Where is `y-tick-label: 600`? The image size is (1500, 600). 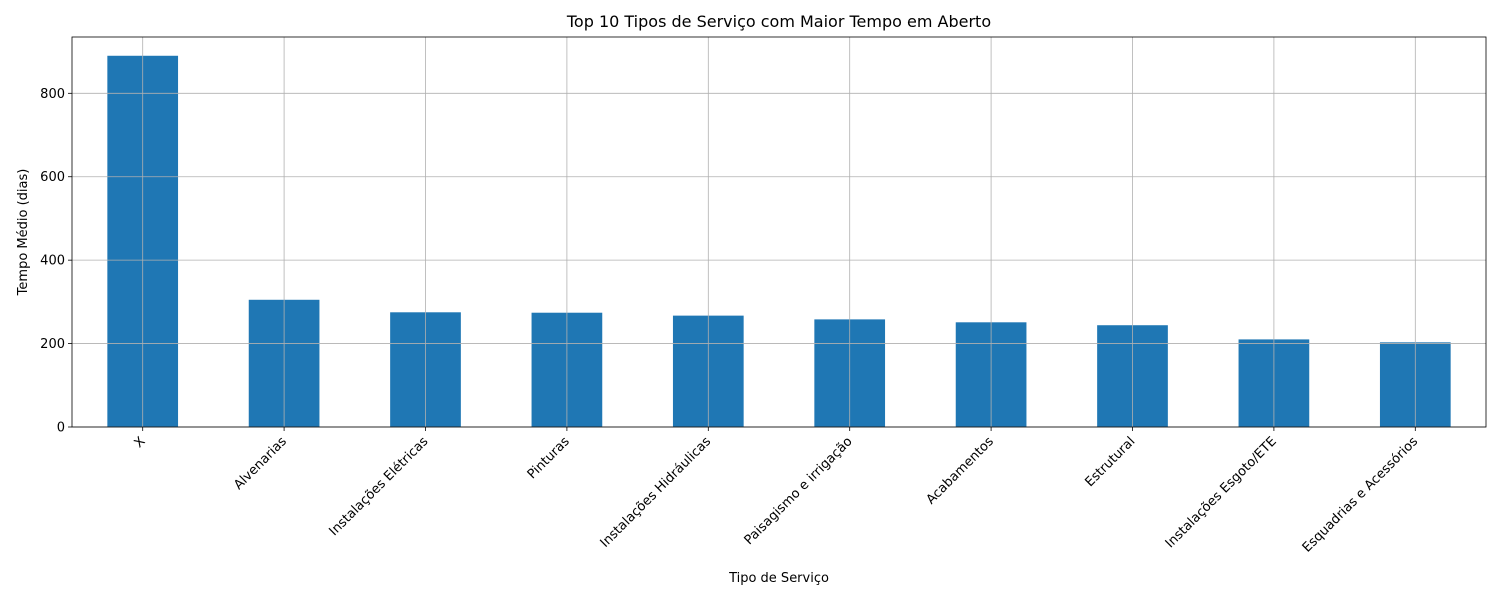 y-tick-label: 600 is located at coordinates (52, 177).